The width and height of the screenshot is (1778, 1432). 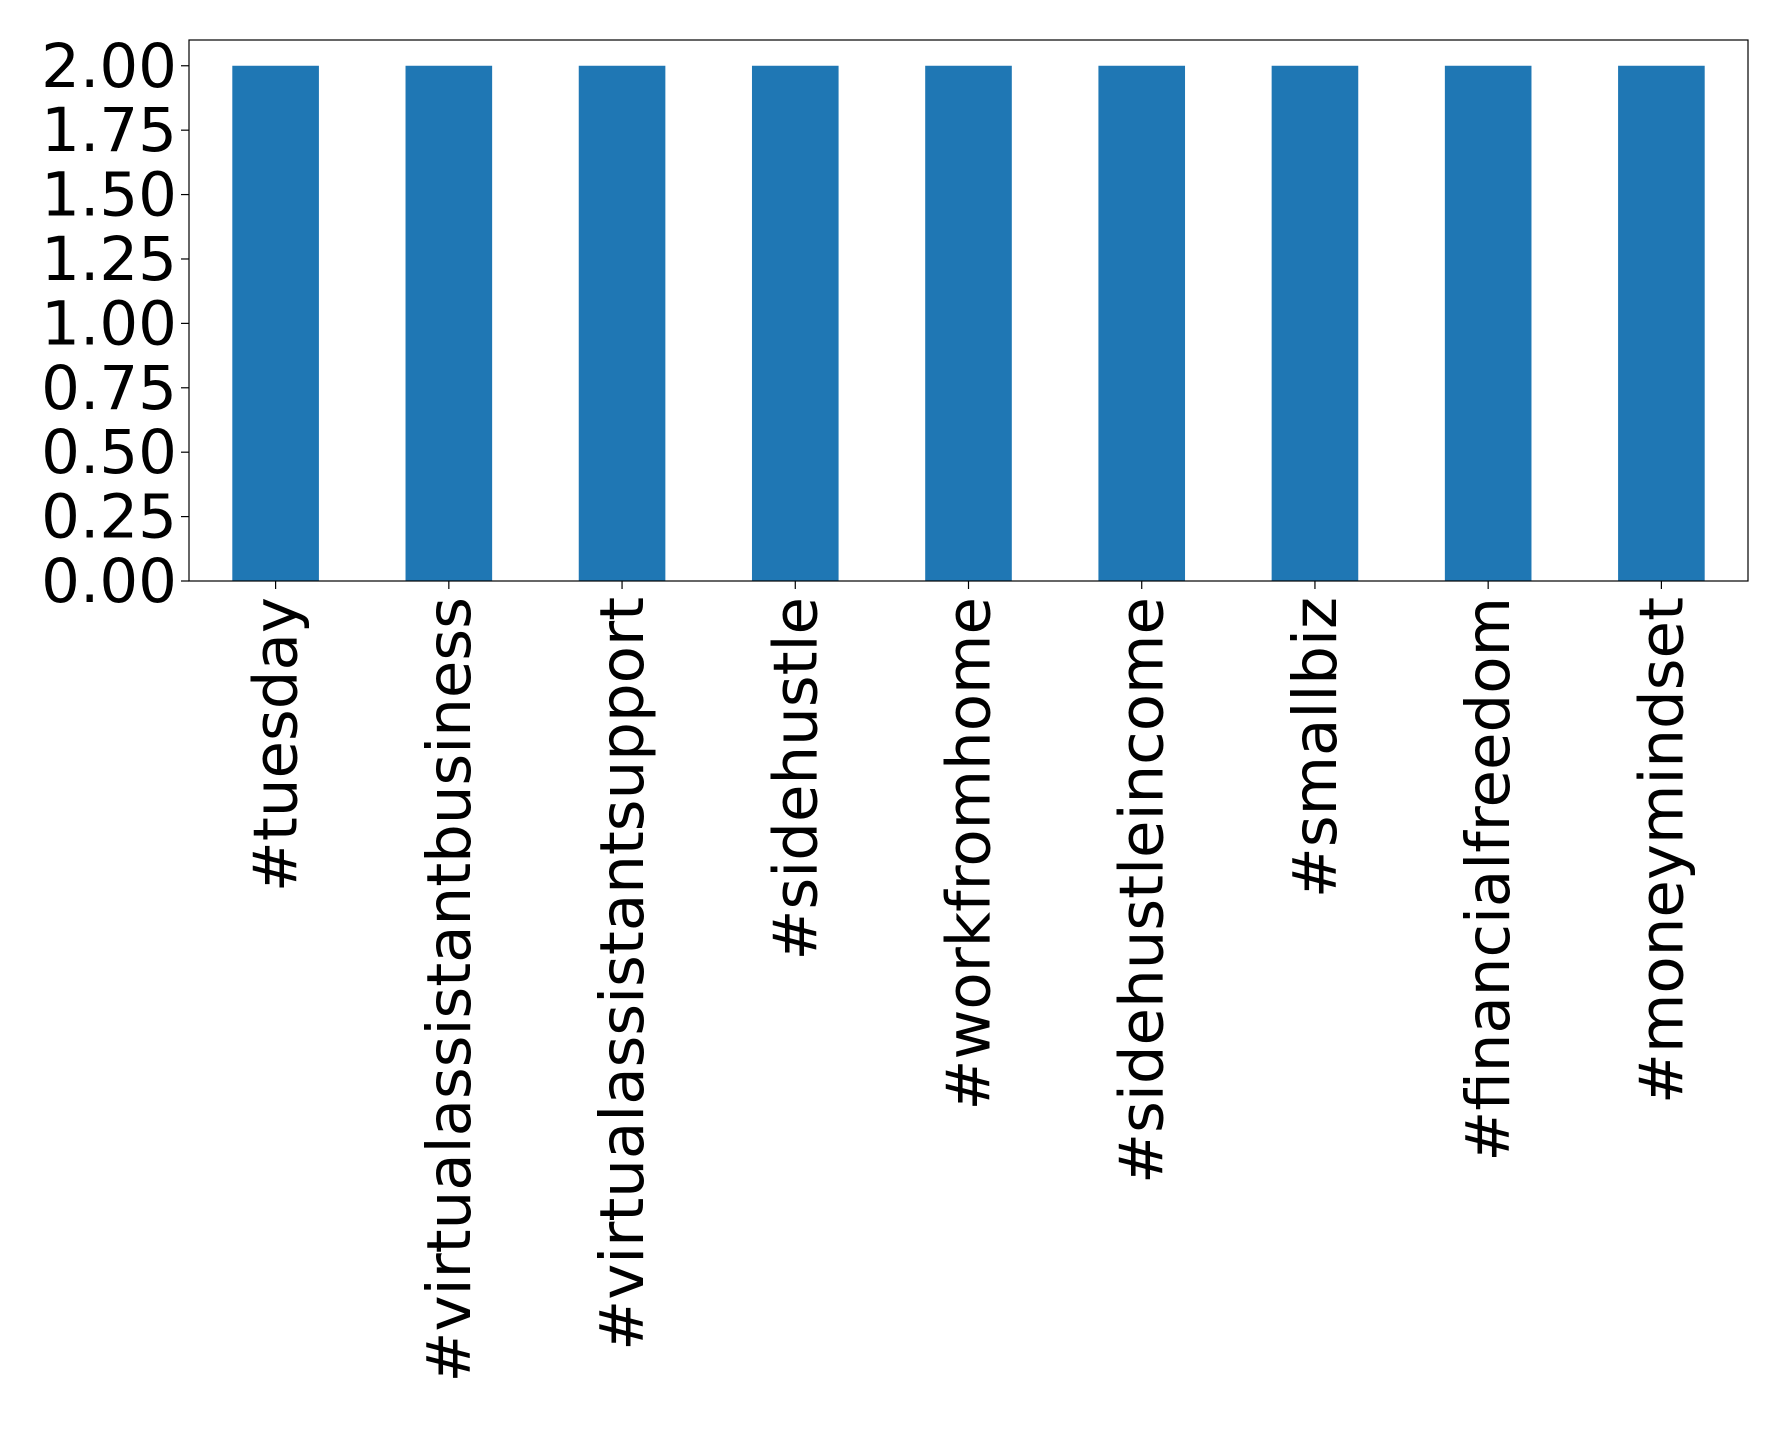 What do you see at coordinates (109, 581) in the screenshot?
I see `y-tick-label: 0.00` at bounding box center [109, 581].